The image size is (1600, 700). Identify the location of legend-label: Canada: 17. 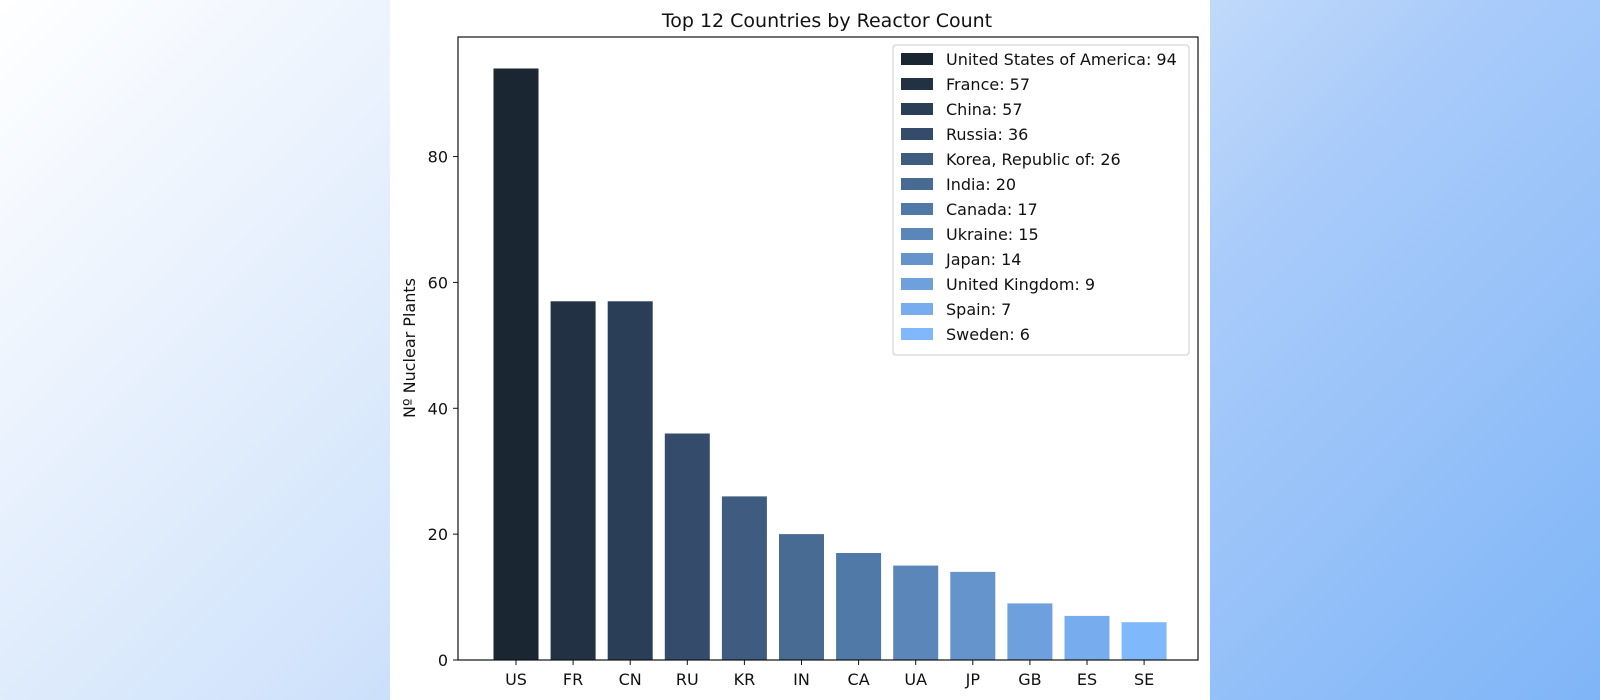
(992, 209).